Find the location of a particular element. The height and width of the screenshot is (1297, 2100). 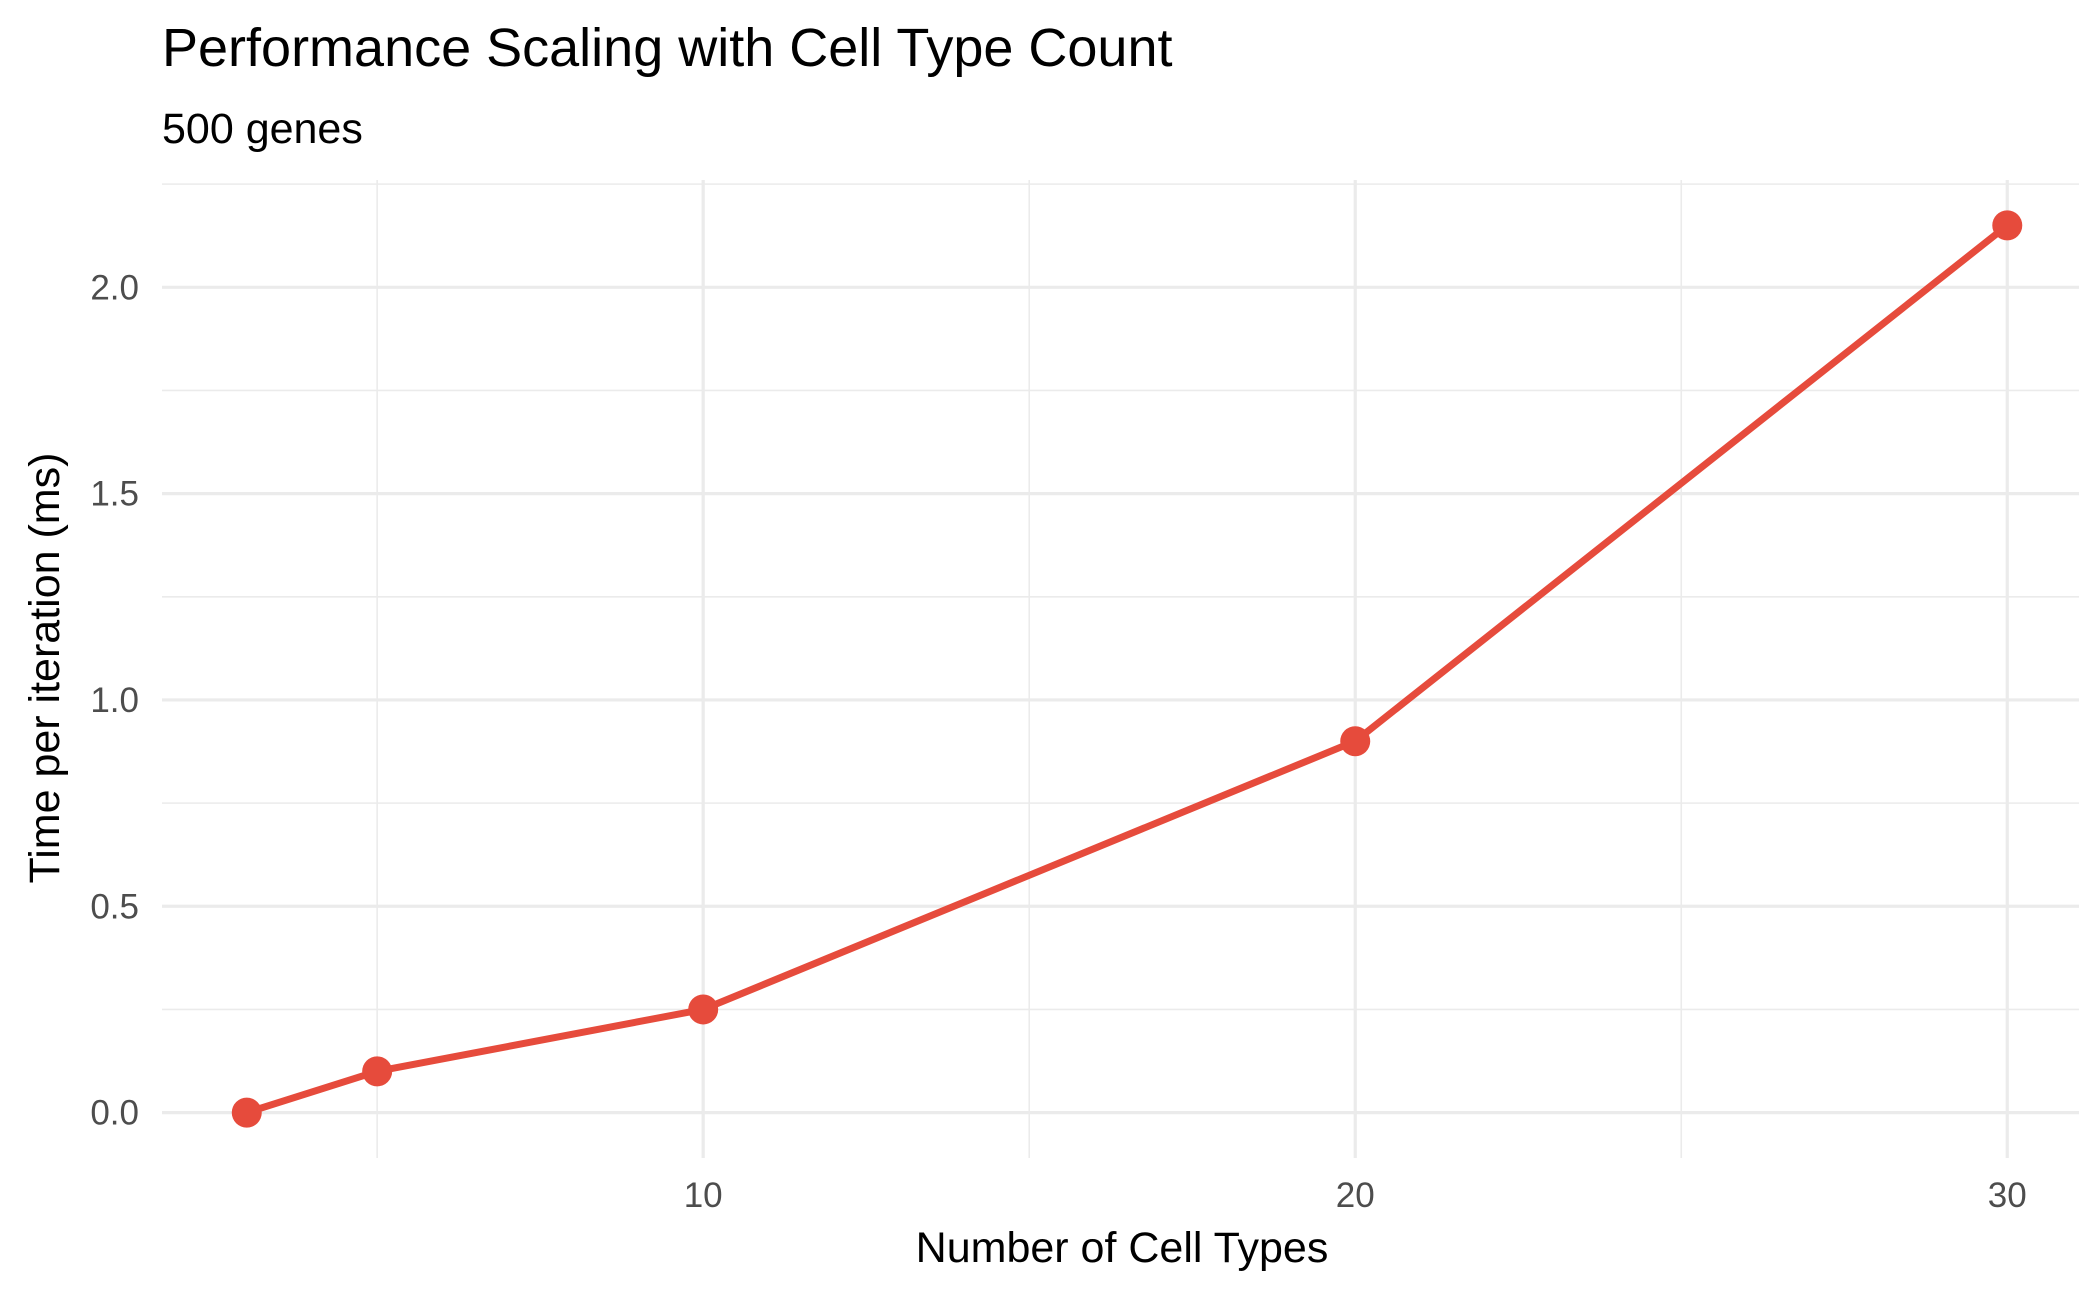

y-tick-label-0: 0.0 is located at coordinates (114, 1113).